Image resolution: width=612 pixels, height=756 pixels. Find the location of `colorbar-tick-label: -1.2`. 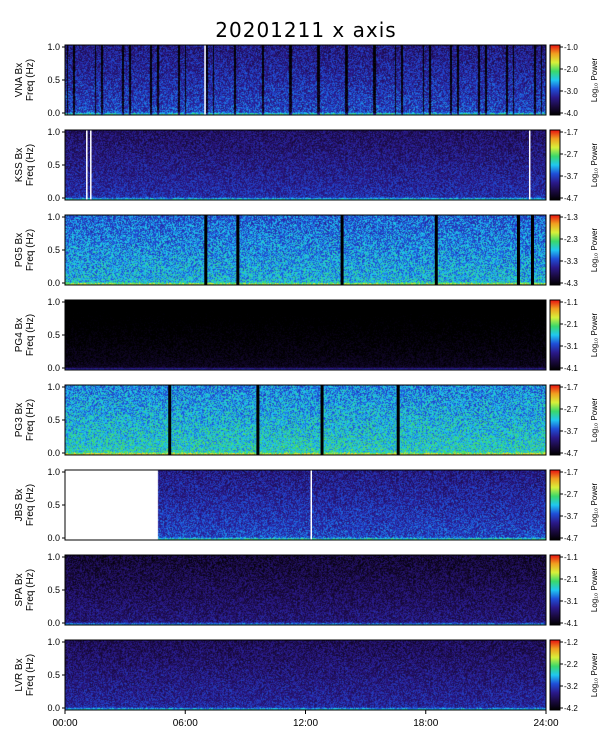

colorbar-tick-label: -1.2 is located at coordinates (571, 642).